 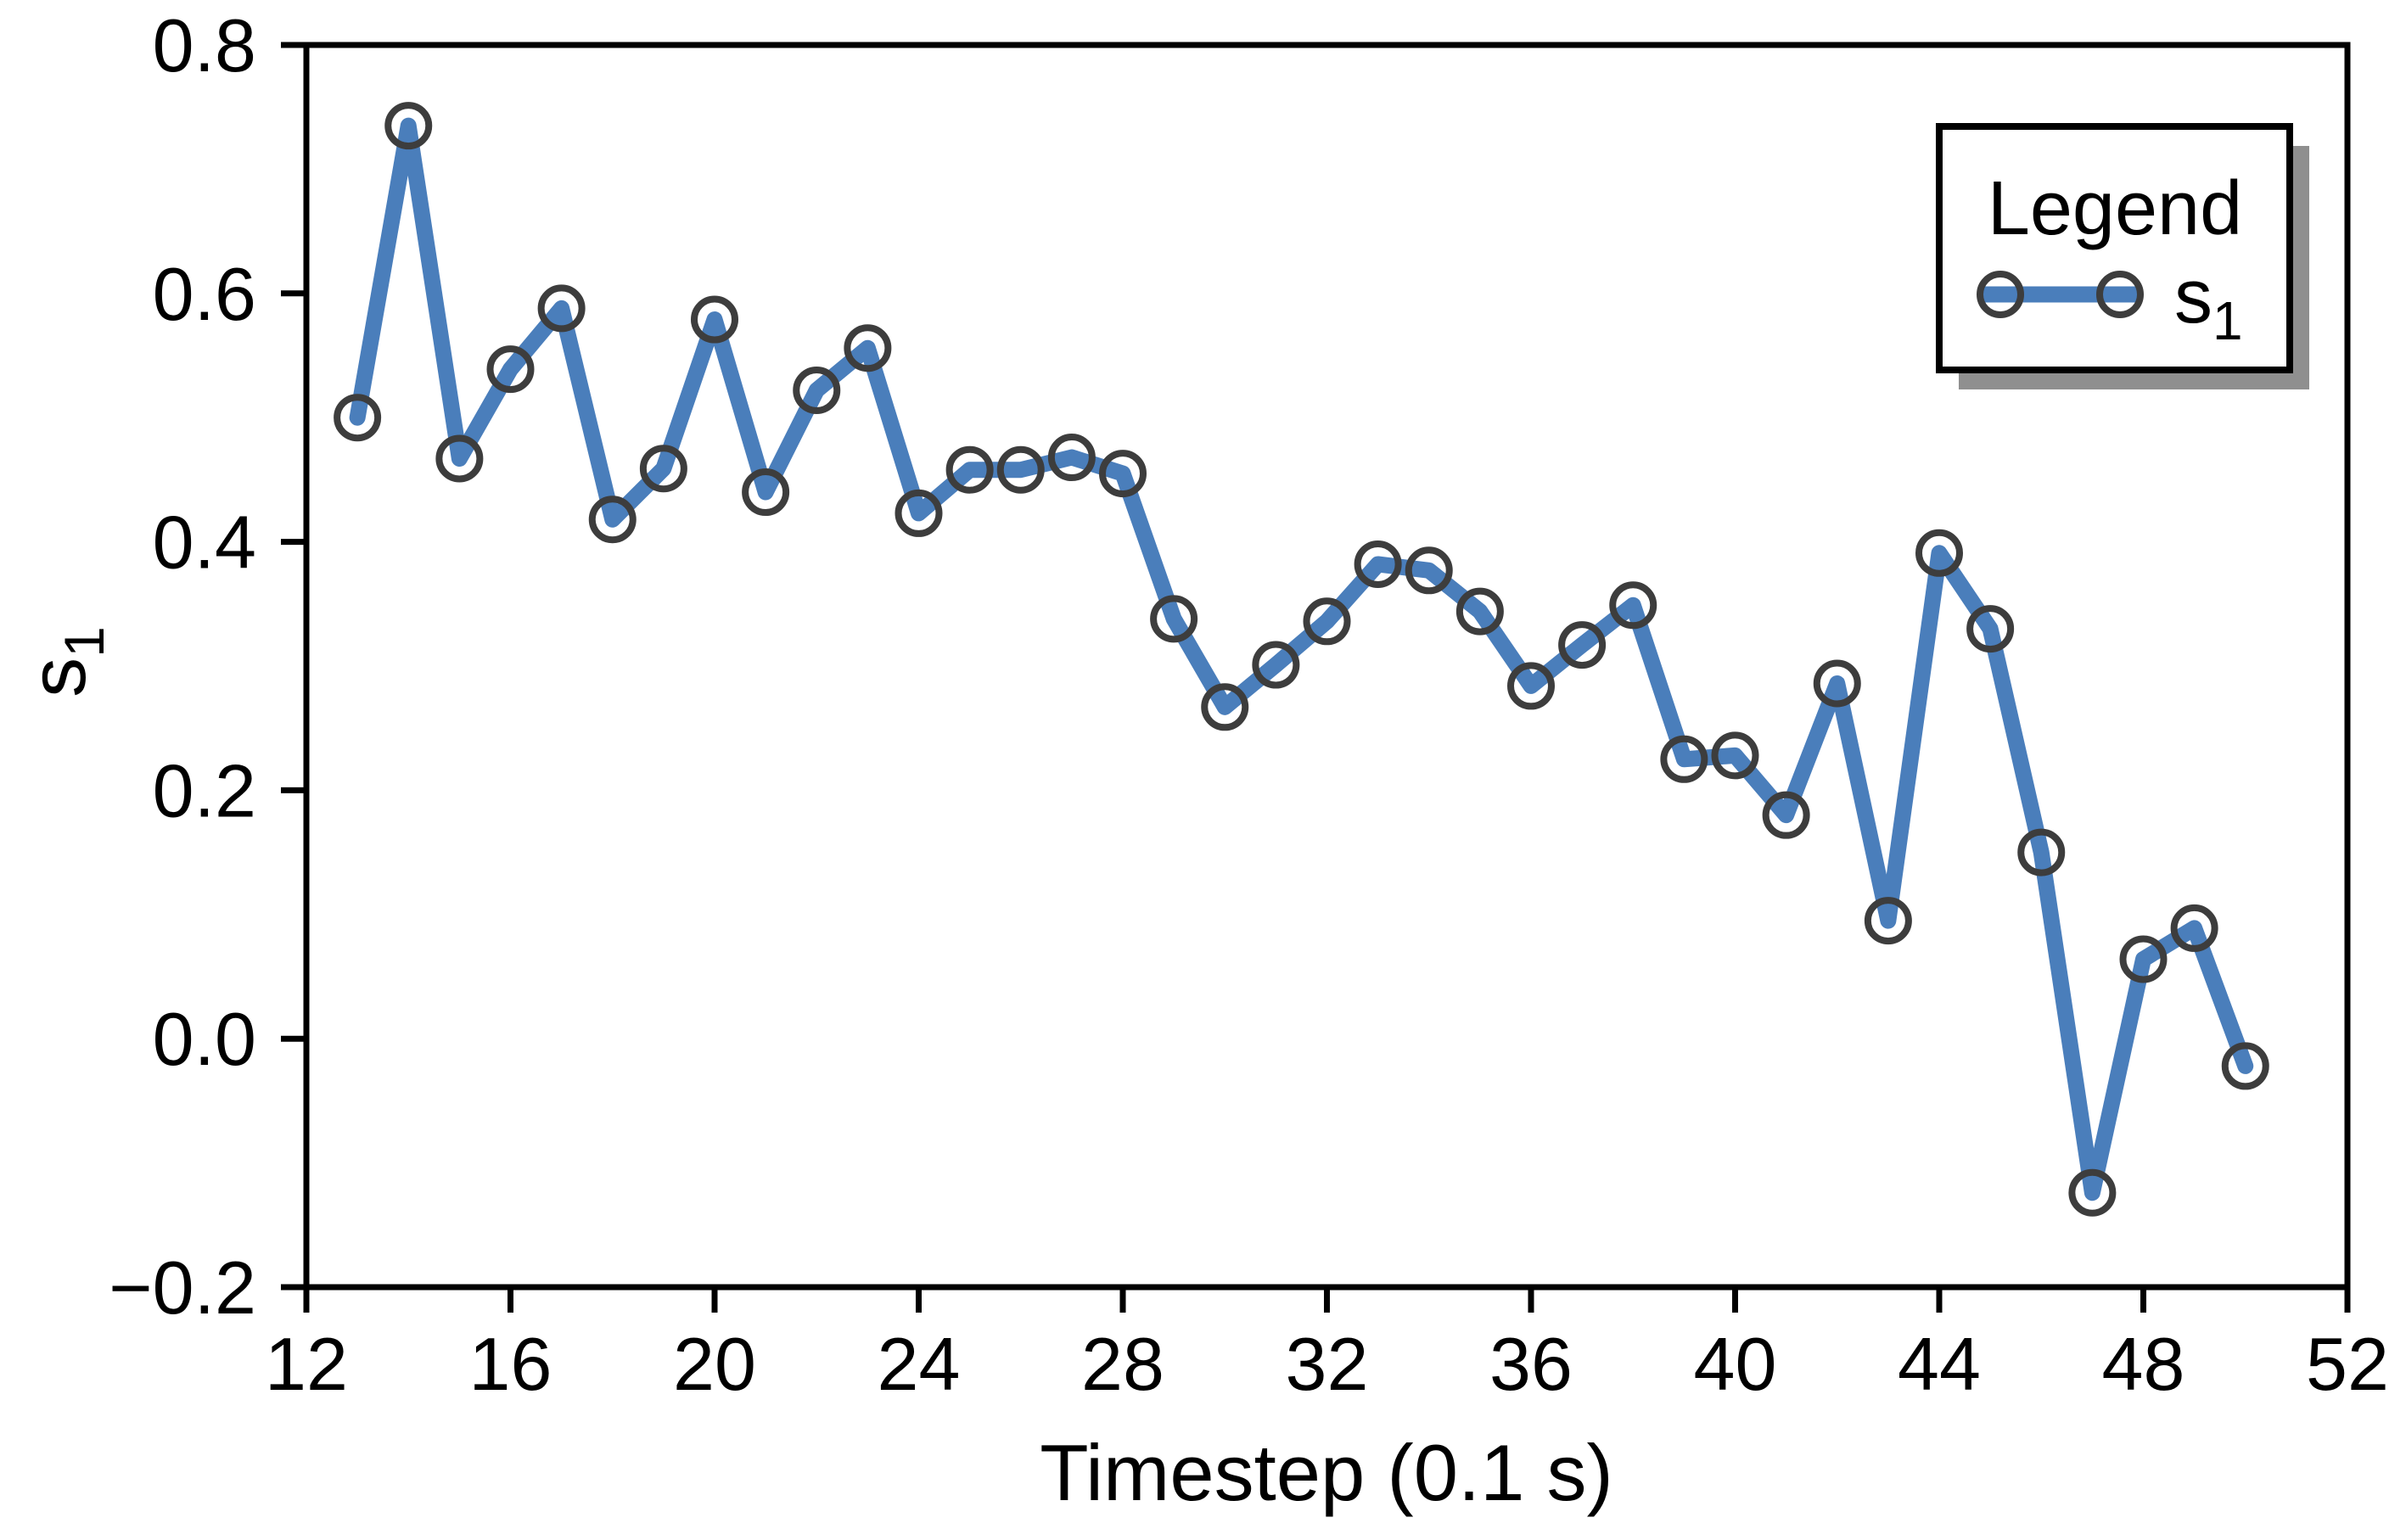 I want to click on legend-layer, so click(x=2122, y=256).